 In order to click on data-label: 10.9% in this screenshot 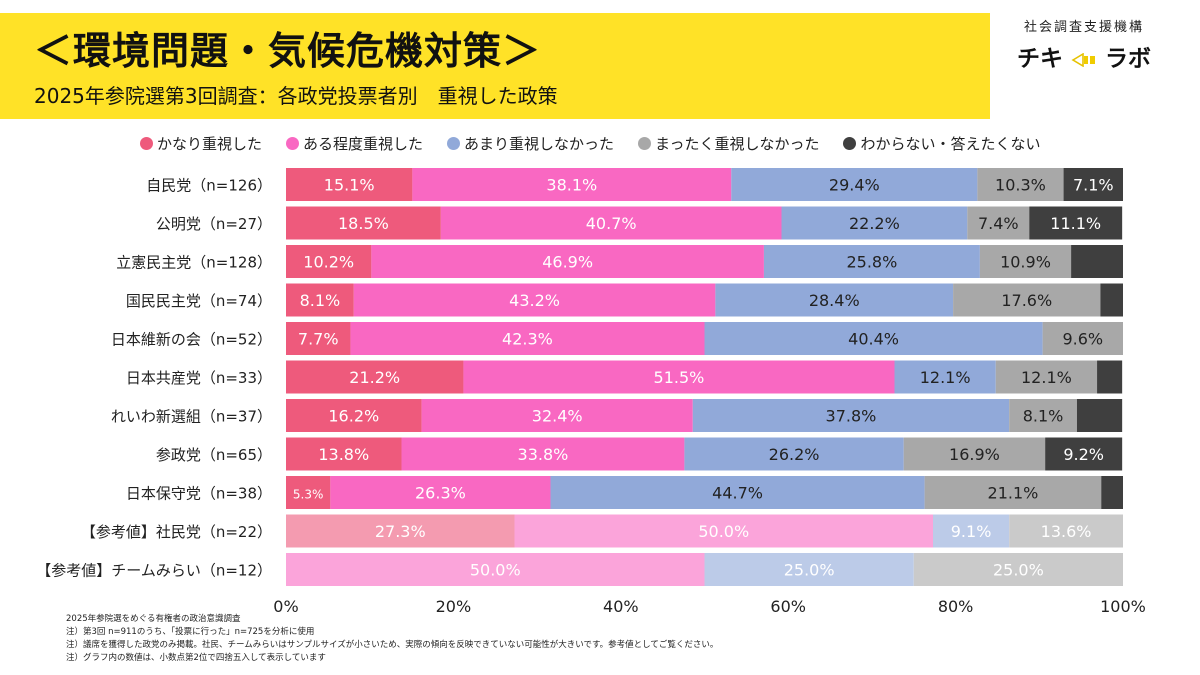, I will do `click(1025, 262)`.